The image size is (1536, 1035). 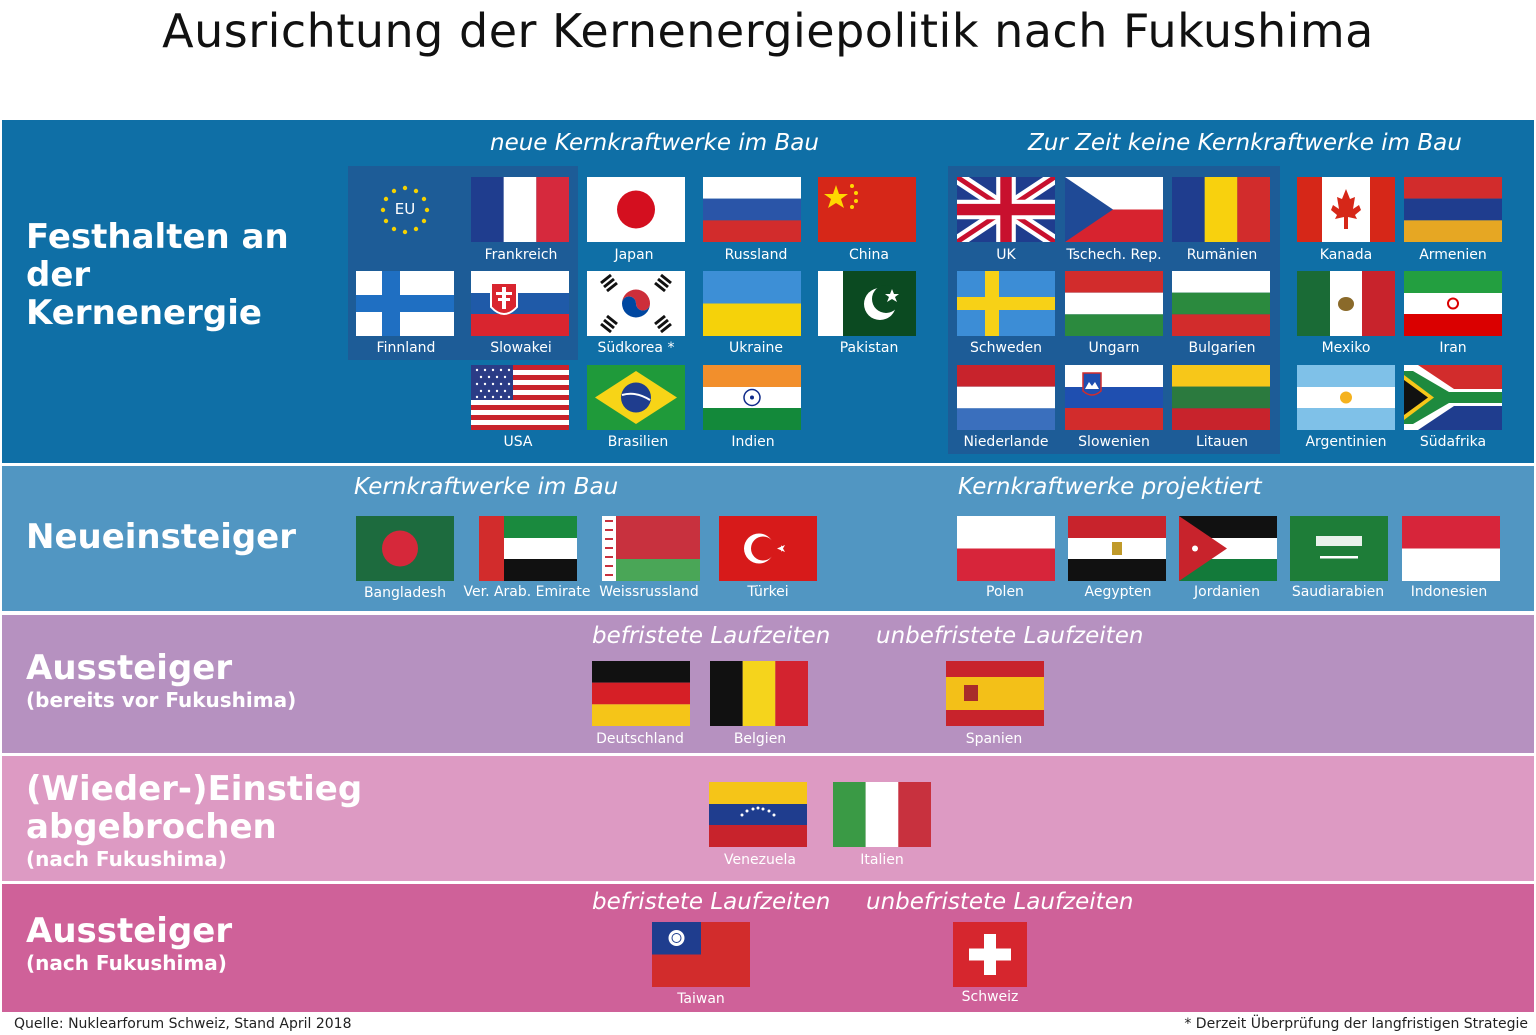 What do you see at coordinates (161, 700) in the screenshot?
I see `band-sublabel: (bereits vor Fukushima)` at bounding box center [161, 700].